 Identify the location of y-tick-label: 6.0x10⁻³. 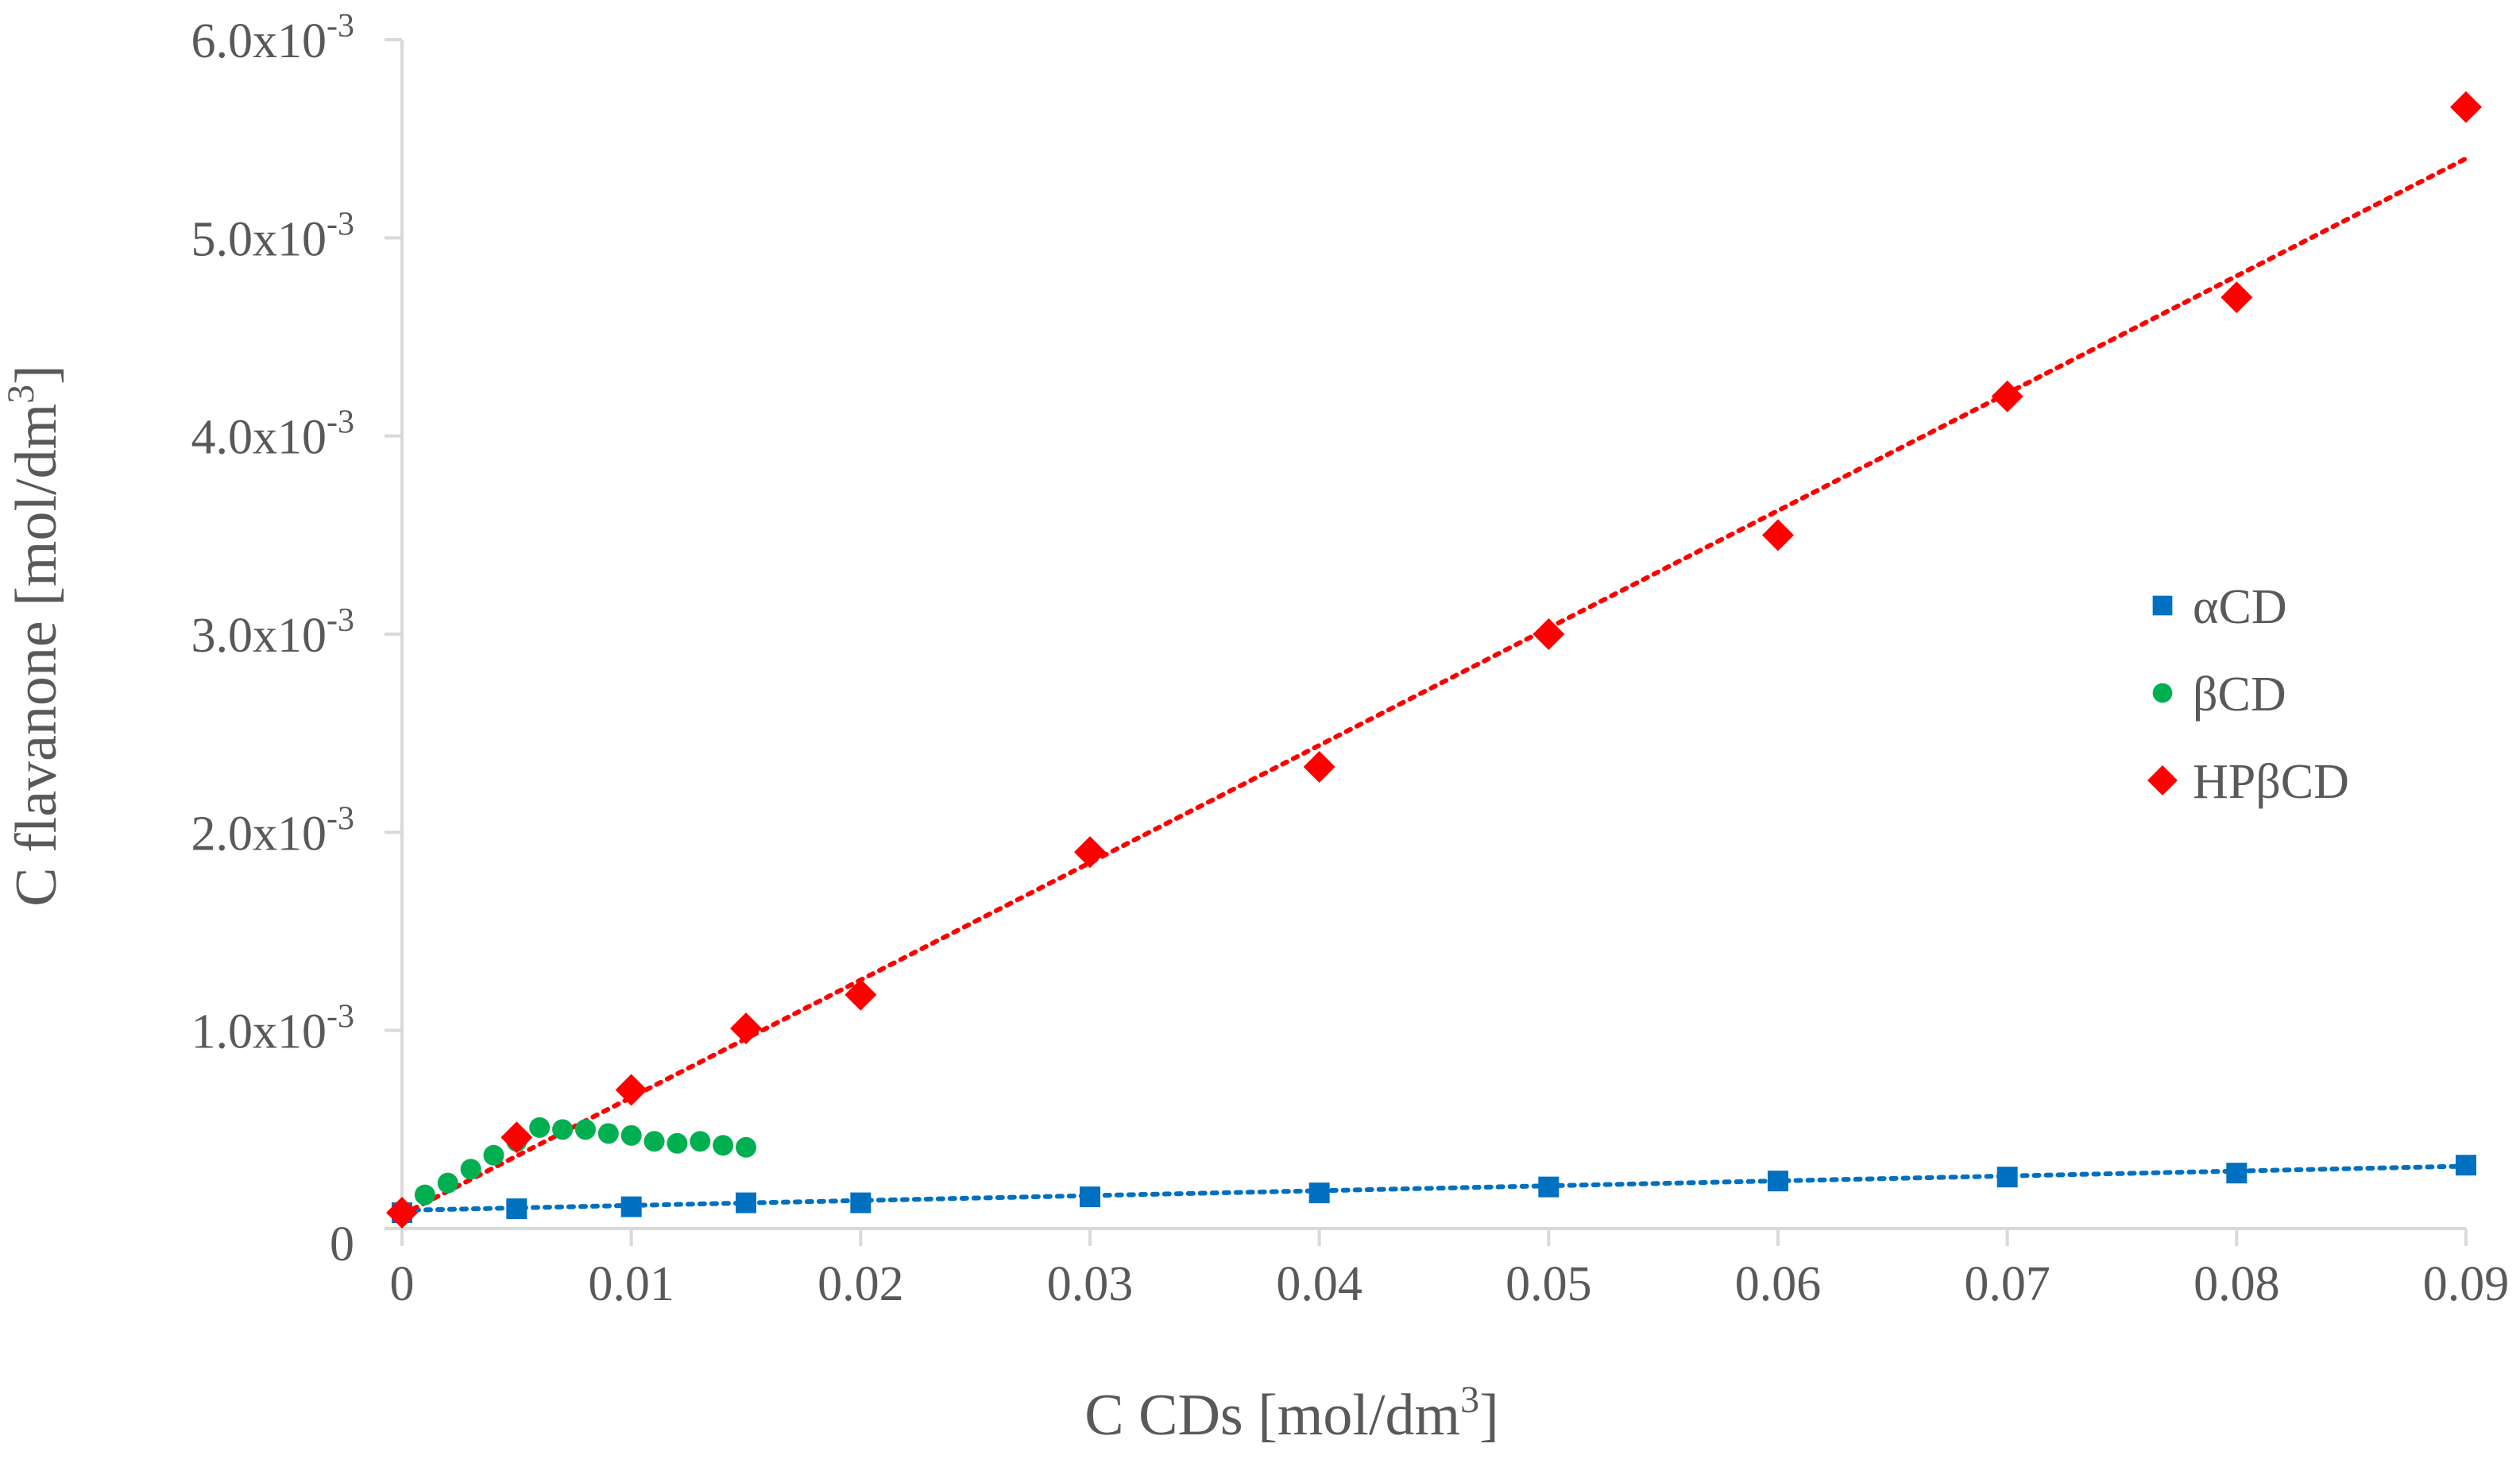
(273, 38).